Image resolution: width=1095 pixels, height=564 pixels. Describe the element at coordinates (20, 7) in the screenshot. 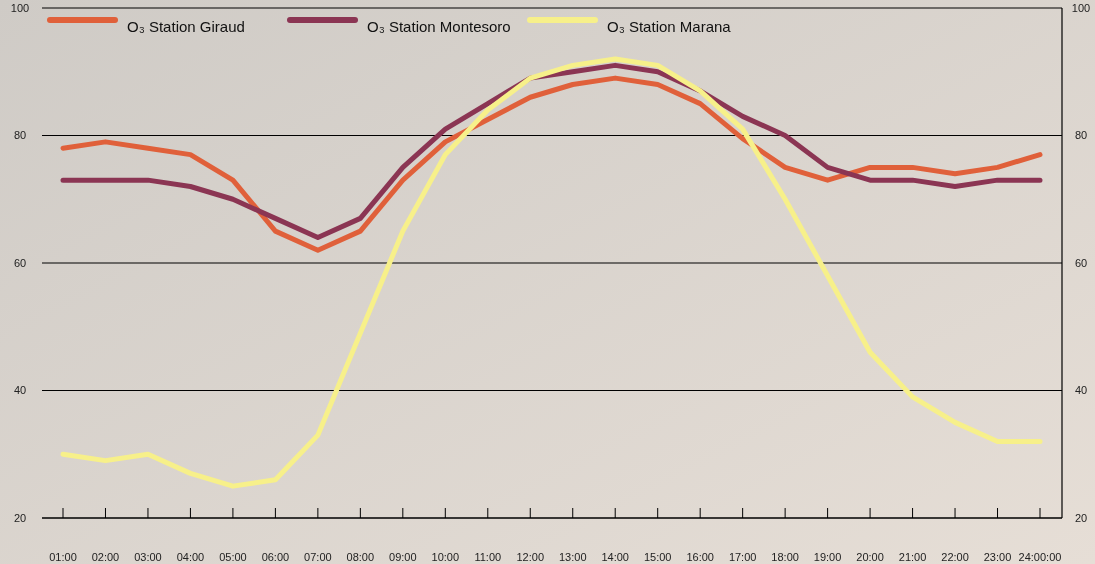

I see `y-tick-label: 100` at that location.